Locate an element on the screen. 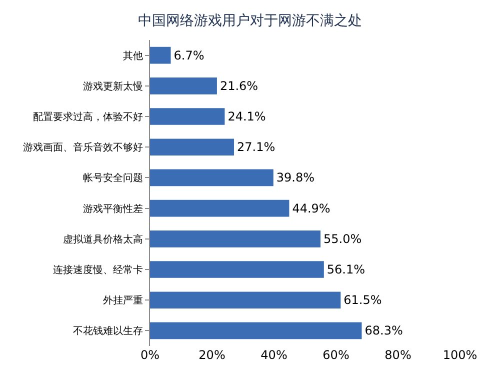 This screenshot has width=500, height=386. x-tick-label: 40% is located at coordinates (274, 355).